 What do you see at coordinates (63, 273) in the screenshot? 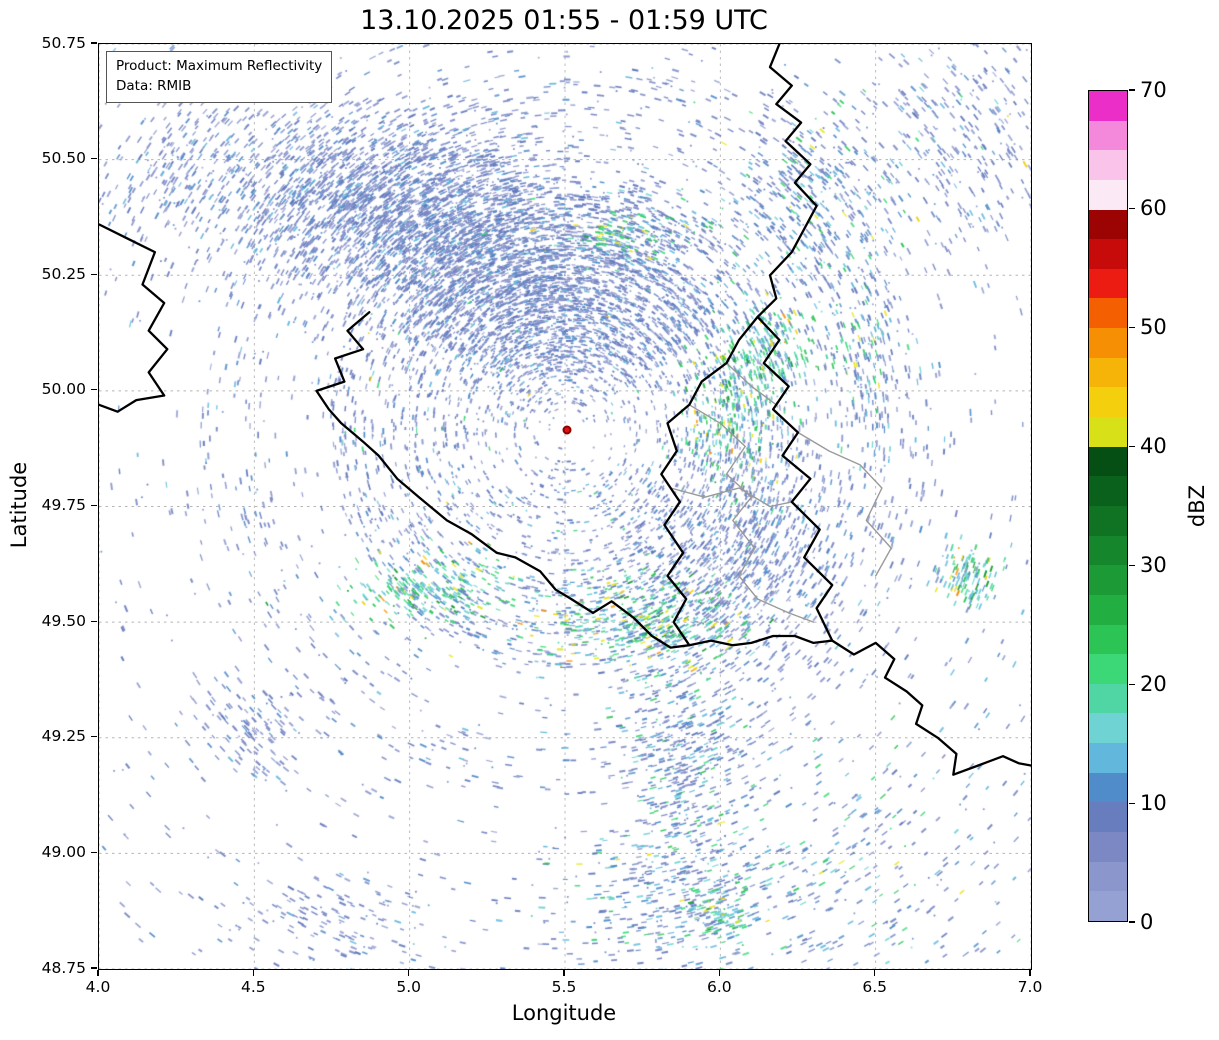
I see `y-tick-label: 50.25` at bounding box center [63, 273].